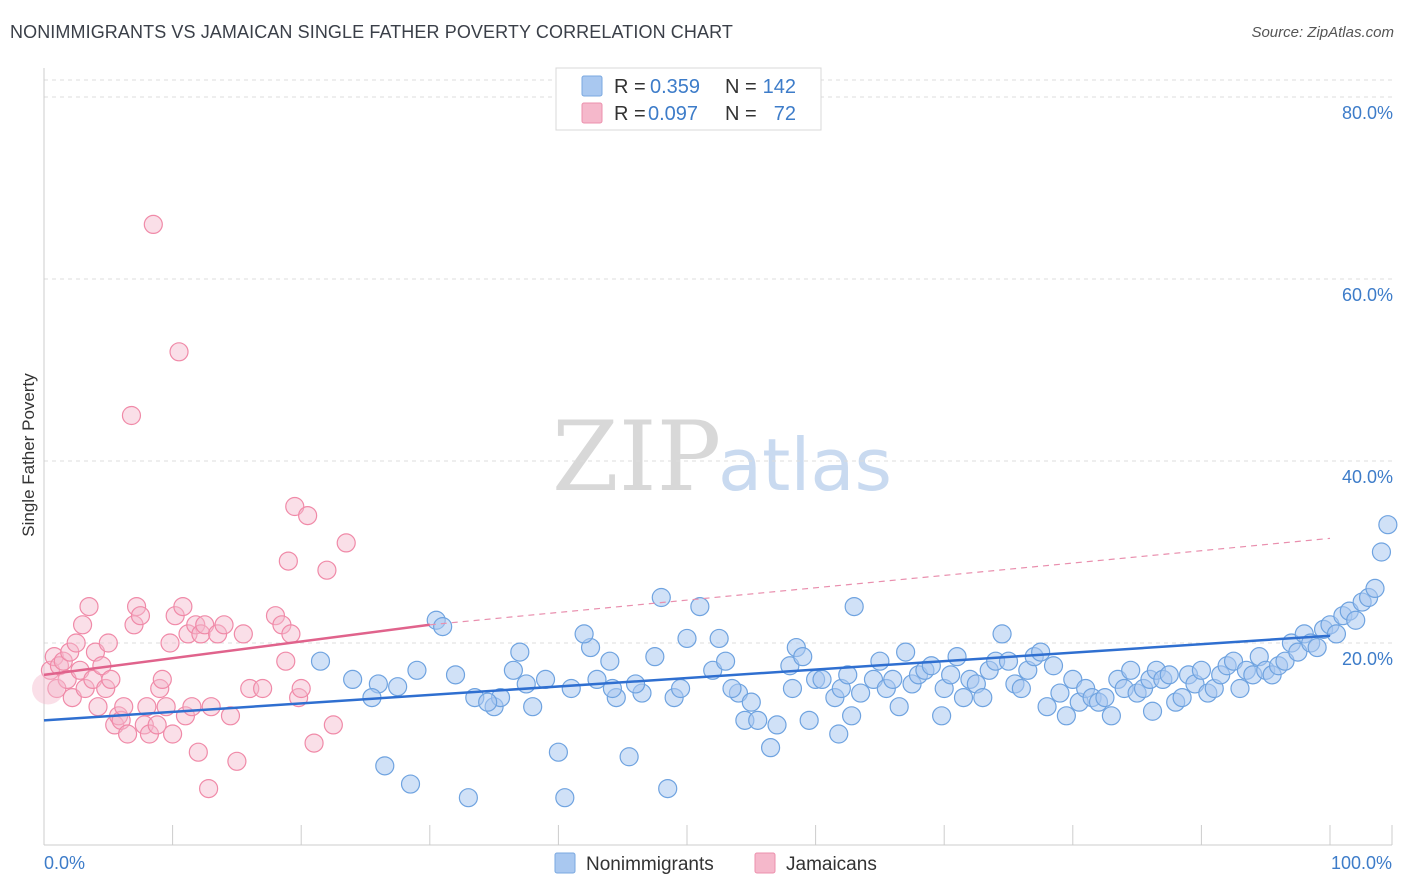 The image size is (1406, 892). I want to click on legend-r-value-2: 0.097, so click(673, 114).